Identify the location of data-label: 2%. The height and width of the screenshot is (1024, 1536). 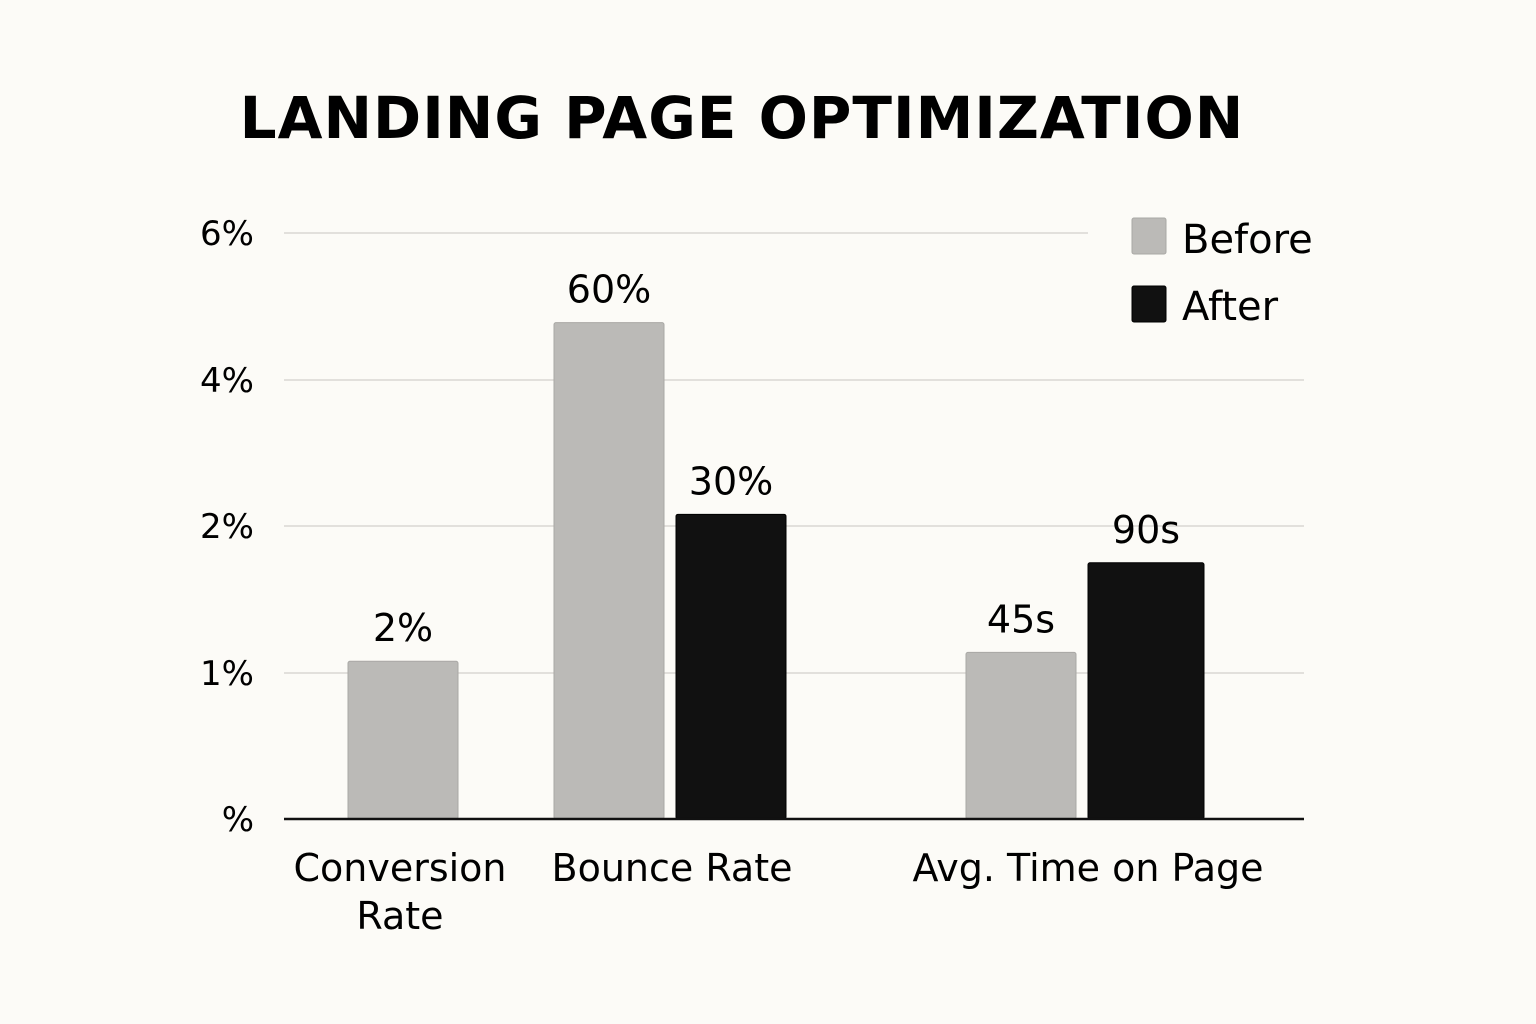
(403, 628).